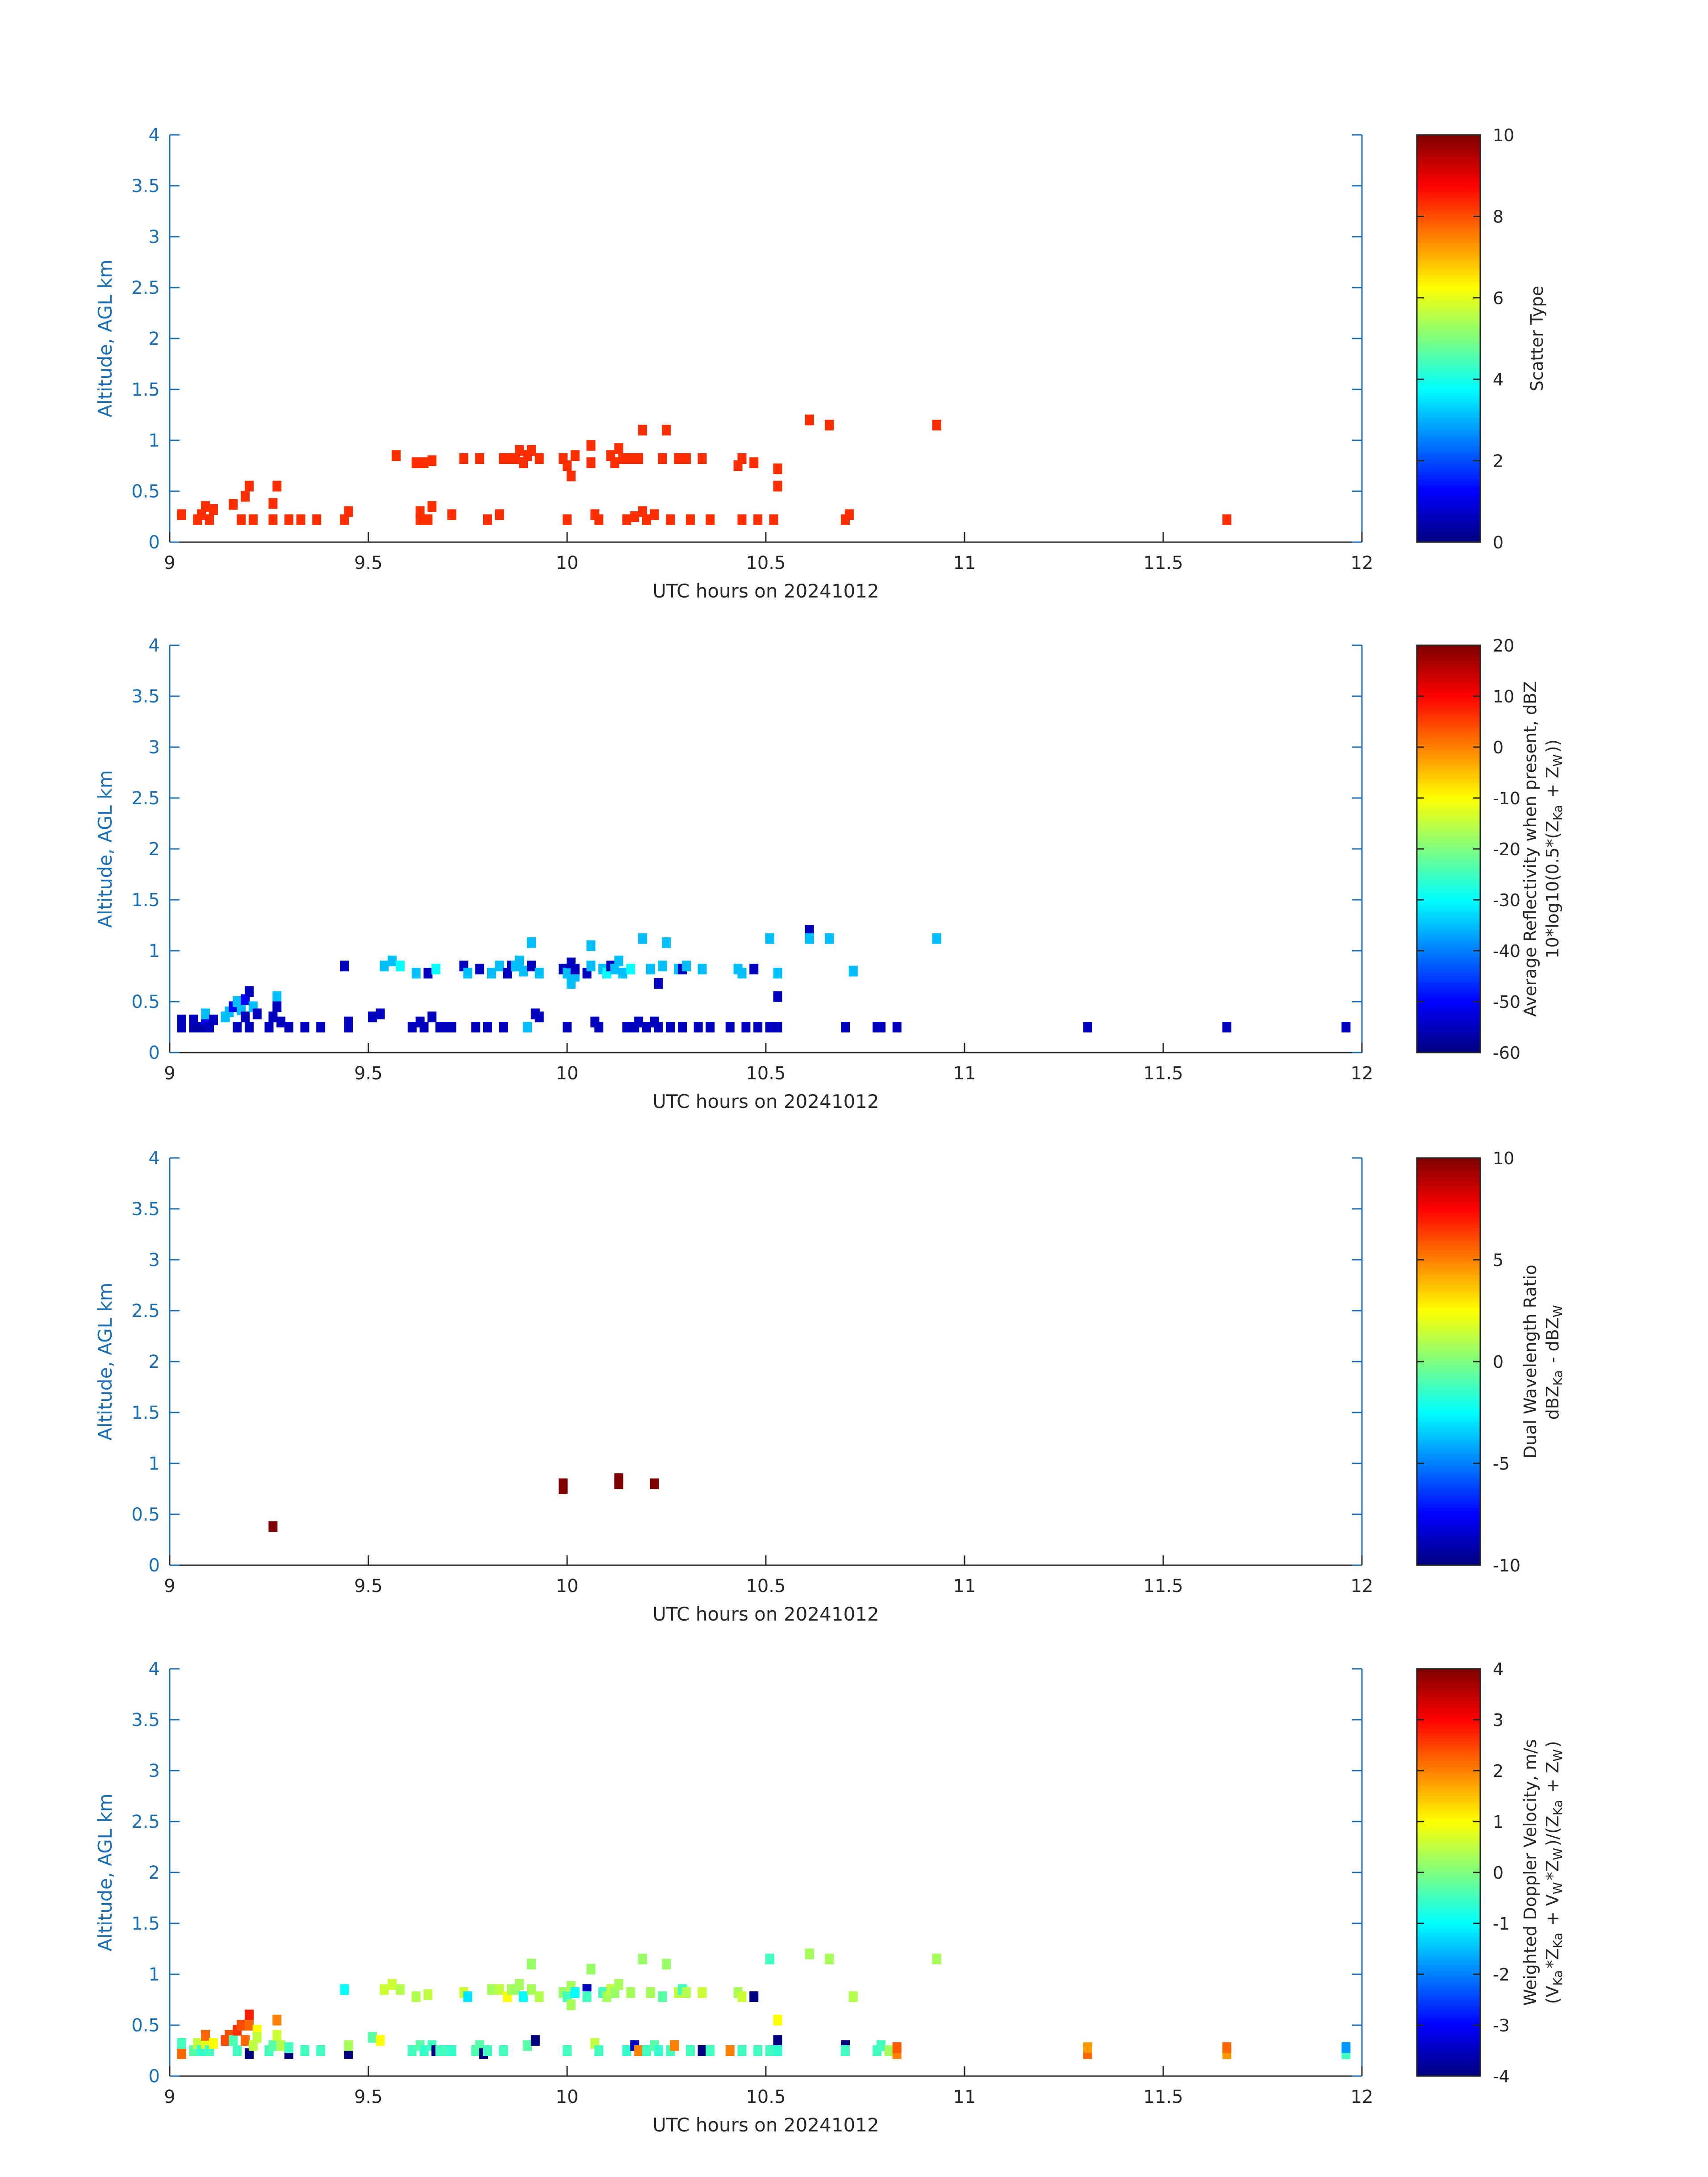  I want to click on x-tick-label: 9, so click(169, 563).